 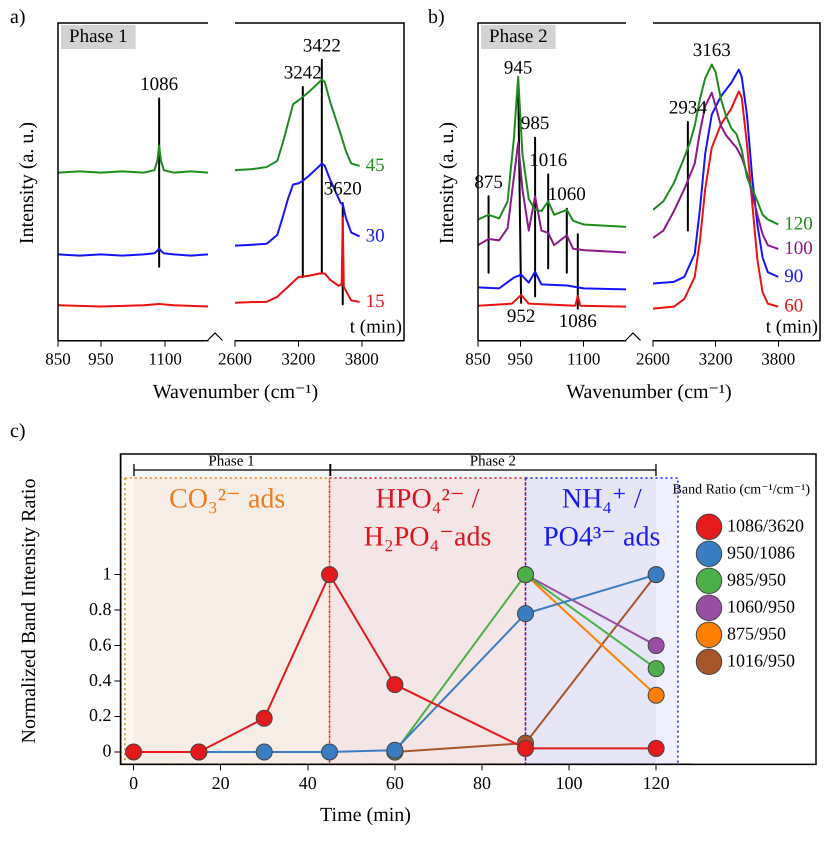 What do you see at coordinates (794, 276) in the screenshot?
I see `series-label: 90` at bounding box center [794, 276].